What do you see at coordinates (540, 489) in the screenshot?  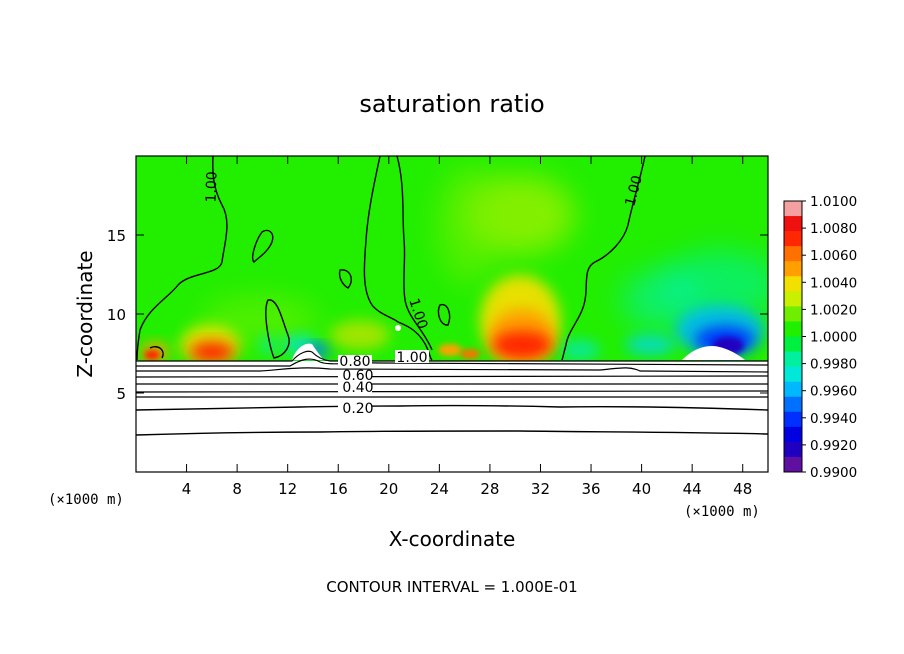 I see `x-tick-label: 32` at bounding box center [540, 489].